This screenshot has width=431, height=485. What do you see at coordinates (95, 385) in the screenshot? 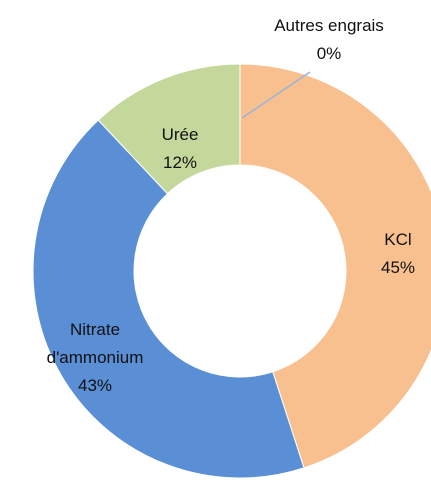
I see `value-label: 43%` at bounding box center [95, 385].